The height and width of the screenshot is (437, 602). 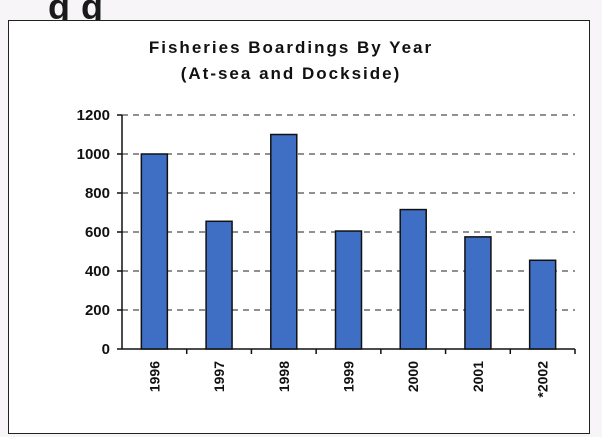 I want to click on y-tick-label: 1200, so click(x=93, y=115).